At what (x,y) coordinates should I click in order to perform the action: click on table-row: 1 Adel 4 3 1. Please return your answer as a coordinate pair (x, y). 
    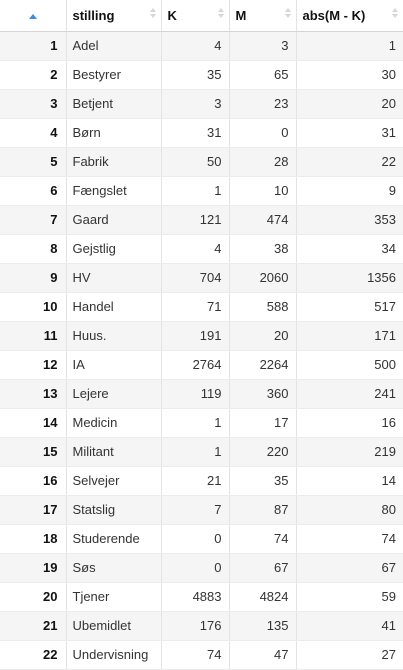
    Looking at the image, I should click on (201, 46).